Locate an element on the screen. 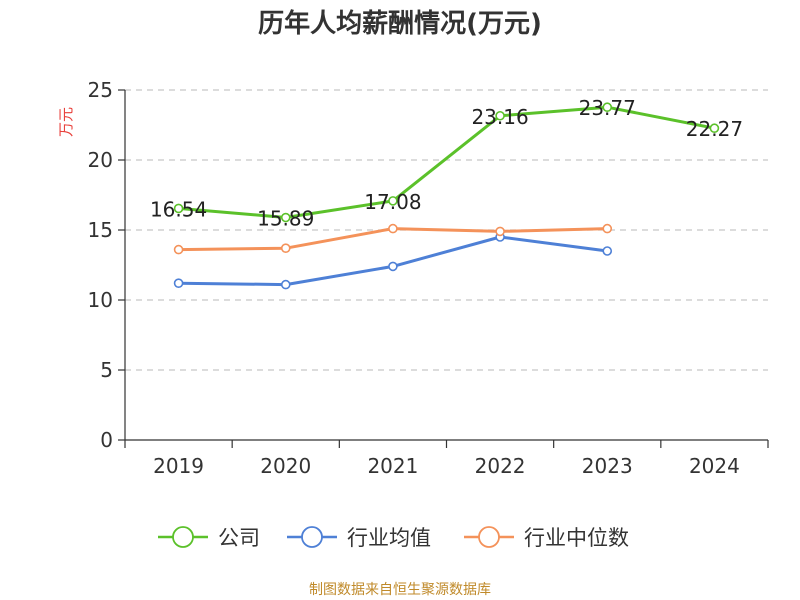 The height and width of the screenshot is (600, 800). x-tick-label: 2022 is located at coordinates (500, 466).